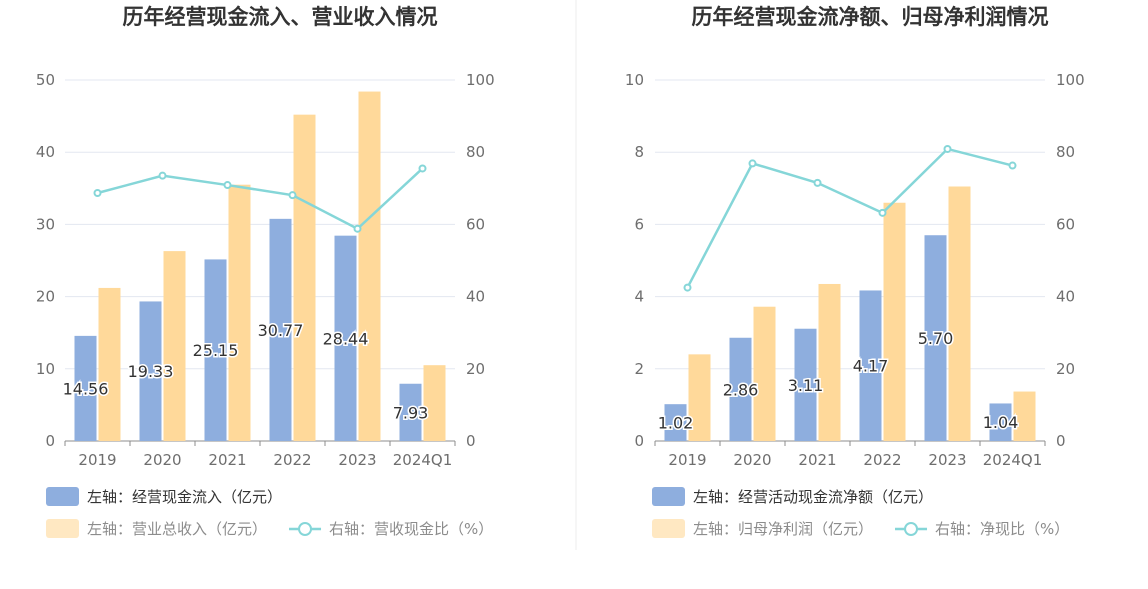 Image resolution: width=1148 pixels, height=589 pixels. What do you see at coordinates (45, 297) in the screenshot?
I see `left-axis-tick-label: 20` at bounding box center [45, 297].